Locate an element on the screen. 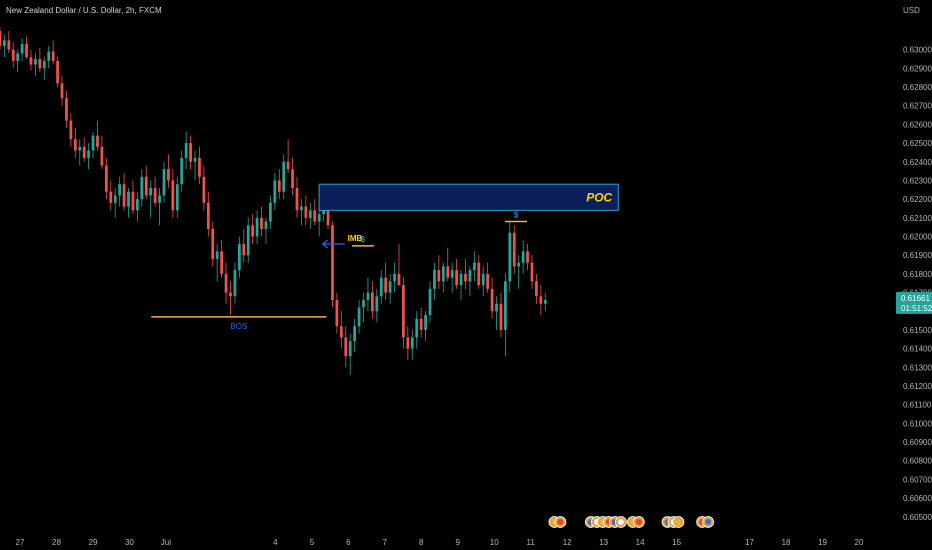 The height and width of the screenshot is (550, 932). time-tick-label: 18 is located at coordinates (786, 542).